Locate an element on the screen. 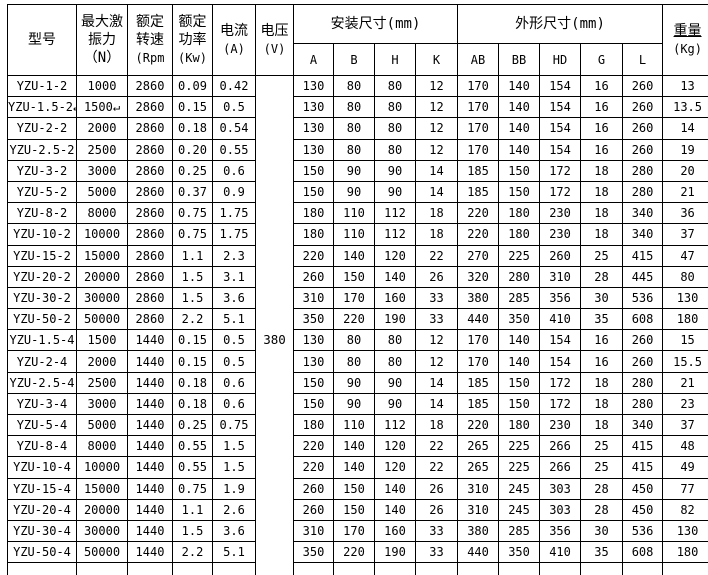  cell-force: 20000 is located at coordinates (102, 276).